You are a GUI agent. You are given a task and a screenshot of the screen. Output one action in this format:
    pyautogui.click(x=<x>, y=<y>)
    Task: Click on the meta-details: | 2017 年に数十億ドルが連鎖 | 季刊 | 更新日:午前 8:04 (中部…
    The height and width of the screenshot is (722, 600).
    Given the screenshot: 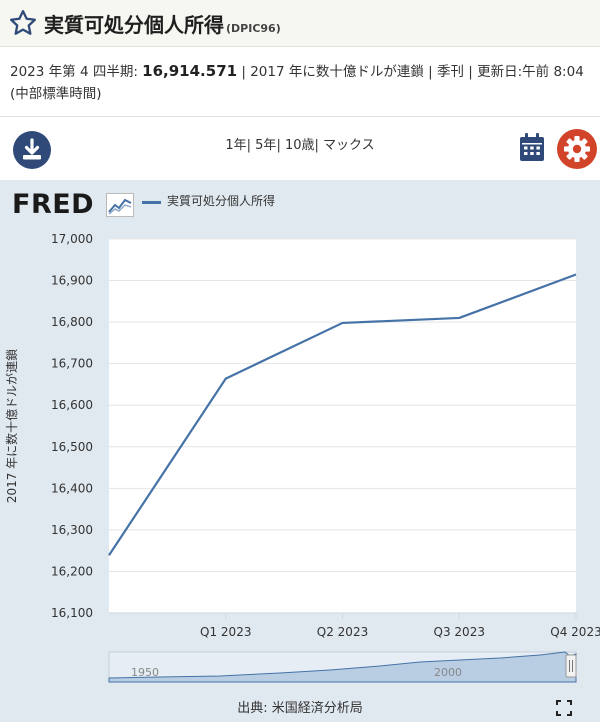 What is the action you would take?
    pyautogui.click(x=297, y=83)
    